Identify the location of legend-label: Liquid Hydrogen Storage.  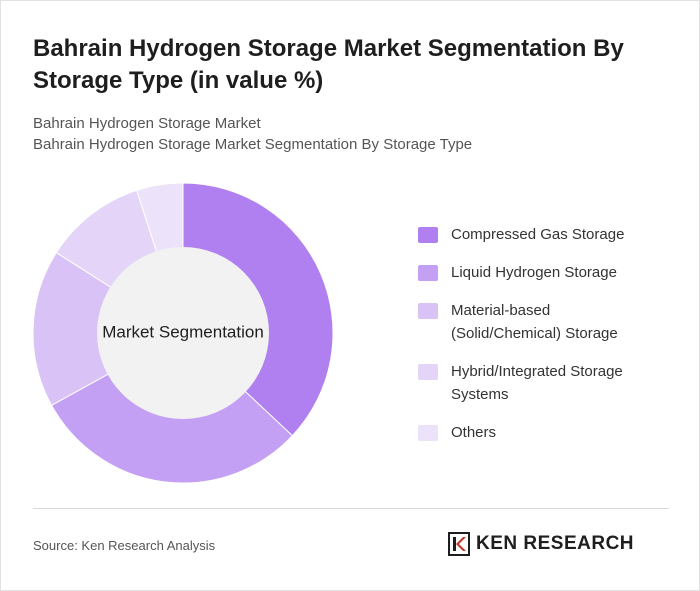
(534, 272).